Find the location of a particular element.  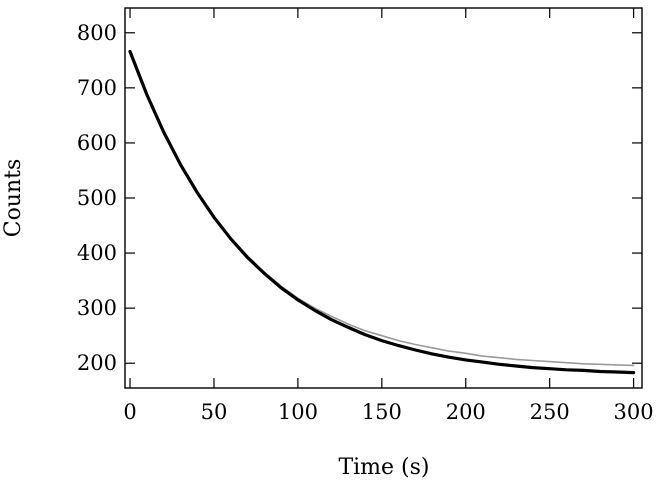

y-tick-label: 500 is located at coordinates (97, 198).